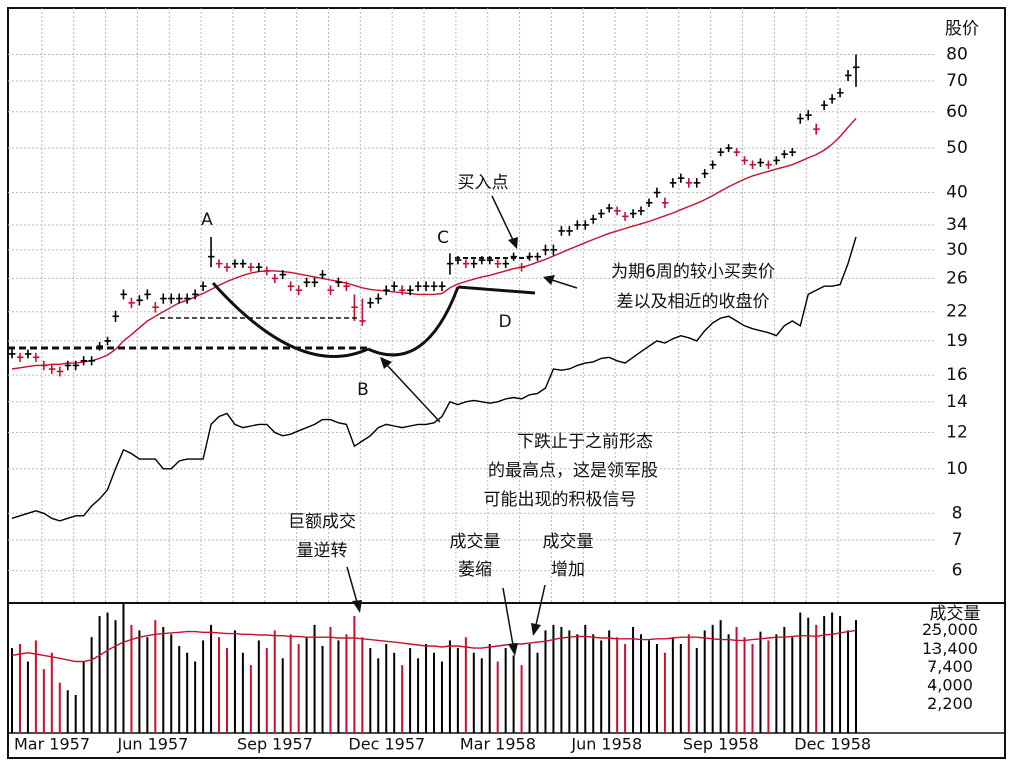  Describe the element at coordinates (957, 341) in the screenshot. I see `y-tick-label: 19` at that location.